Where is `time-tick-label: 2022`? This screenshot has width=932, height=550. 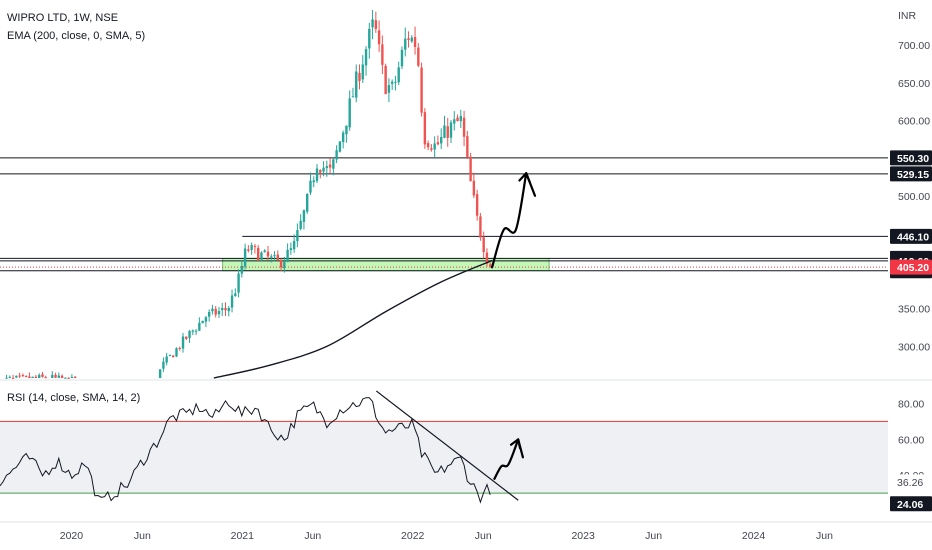
time-tick-label: 2022 is located at coordinates (413, 536).